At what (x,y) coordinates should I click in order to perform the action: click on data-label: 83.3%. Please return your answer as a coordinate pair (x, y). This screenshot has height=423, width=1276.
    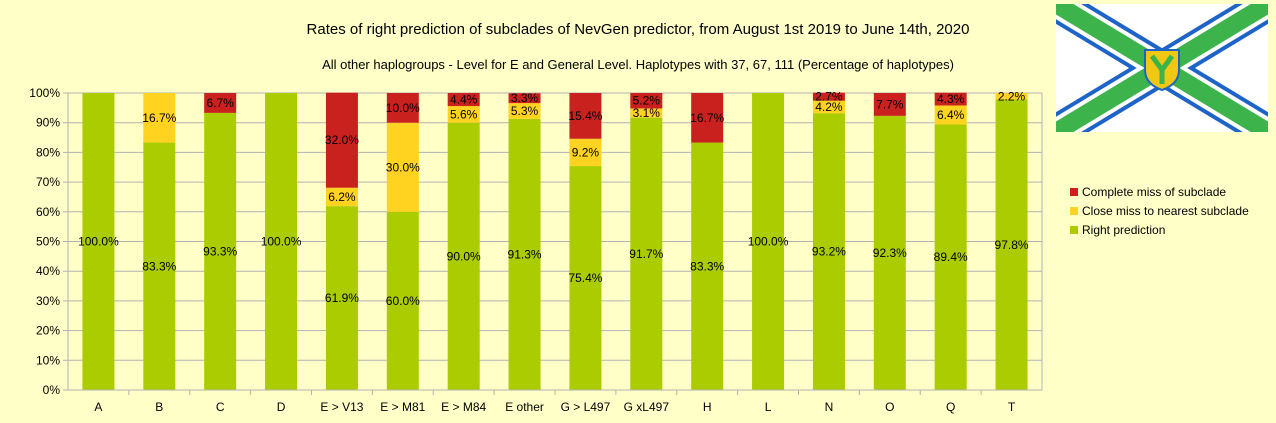
    Looking at the image, I should click on (707, 266).